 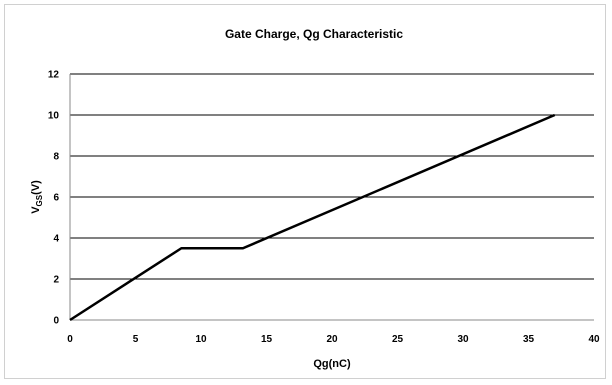 I want to click on y-tick-label: 10, so click(x=54, y=116).